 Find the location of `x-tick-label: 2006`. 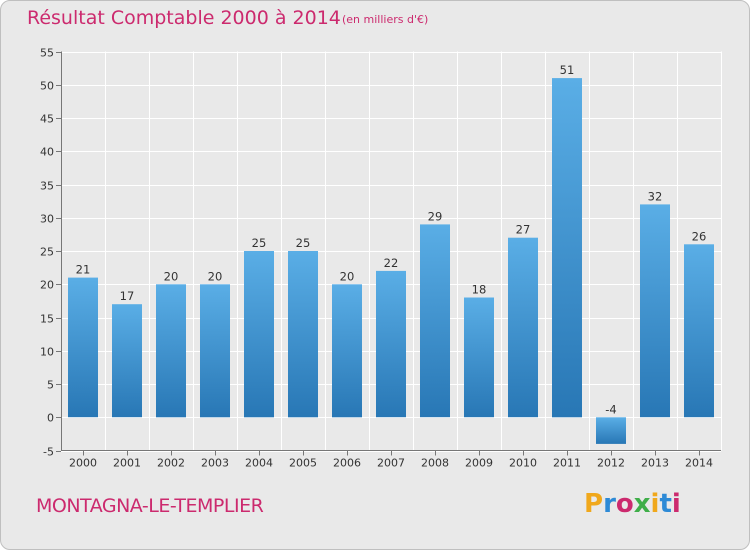

x-tick-label: 2006 is located at coordinates (347, 463).